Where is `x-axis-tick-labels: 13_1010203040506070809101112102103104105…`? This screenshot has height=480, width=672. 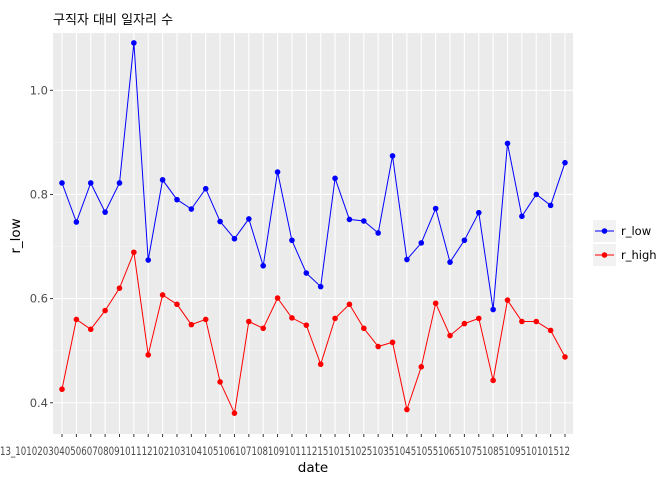 x-axis-tick-labels: 13_1010203040506070809101112102103104105… is located at coordinates (285, 451).